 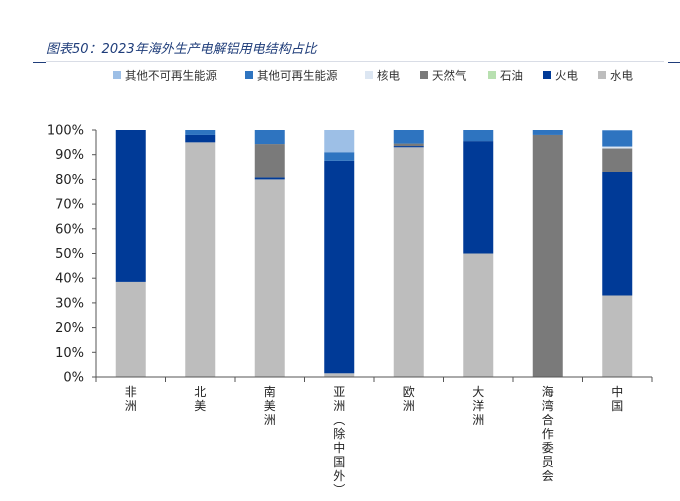 What do you see at coordinates (73, 378) in the screenshot?
I see `y-tick-label: 0%` at bounding box center [73, 378].